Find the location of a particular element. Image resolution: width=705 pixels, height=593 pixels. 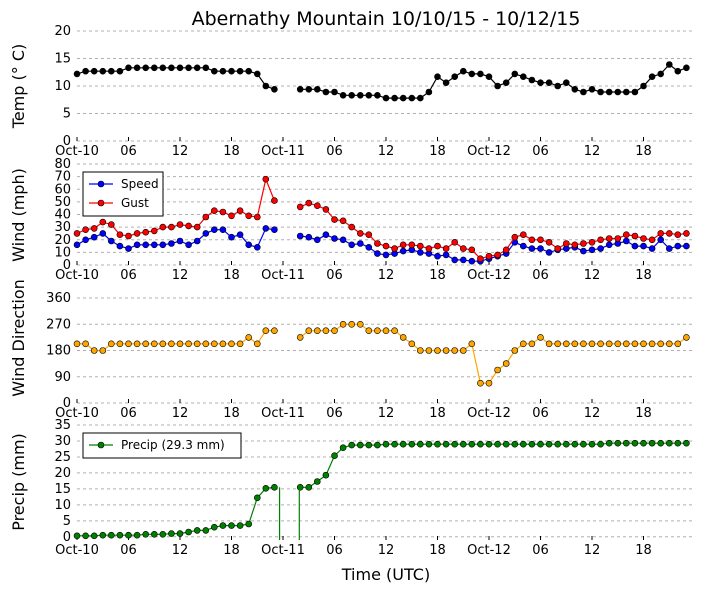

x-axis-label: Time (UTC) is located at coordinates (385, 574).